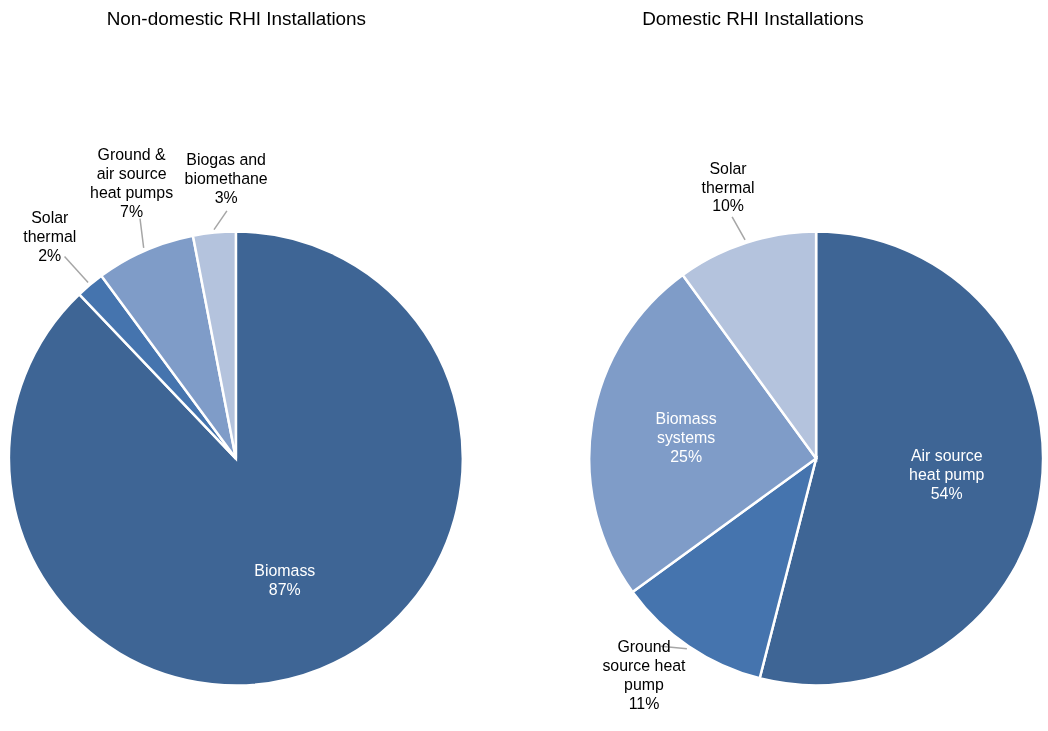 This screenshot has width=1048, height=731. Describe the element at coordinates (686, 456) in the screenshot. I see `data-label: 25%` at that location.